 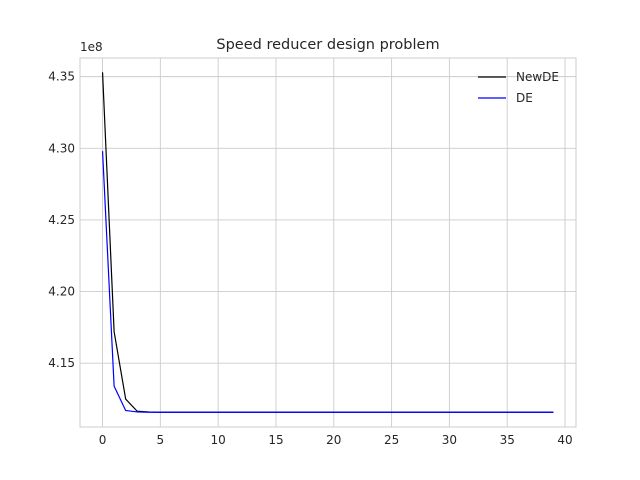 I want to click on x-axis-ticks: 0 5 10 15 20 25 30 35 40, so click(x=336, y=440).